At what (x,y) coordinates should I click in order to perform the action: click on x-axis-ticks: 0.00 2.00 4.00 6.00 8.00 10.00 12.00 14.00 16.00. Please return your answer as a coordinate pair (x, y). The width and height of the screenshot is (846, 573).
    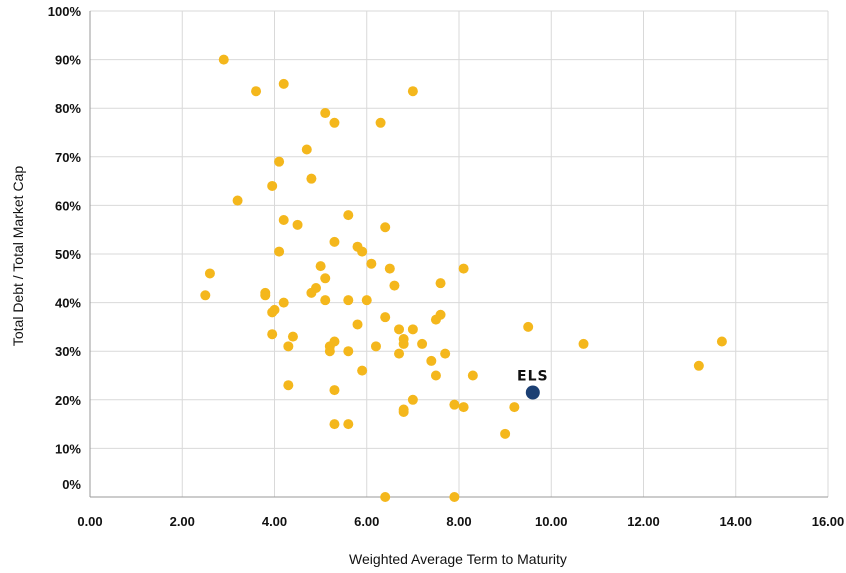
    Looking at the image, I should click on (460, 521).